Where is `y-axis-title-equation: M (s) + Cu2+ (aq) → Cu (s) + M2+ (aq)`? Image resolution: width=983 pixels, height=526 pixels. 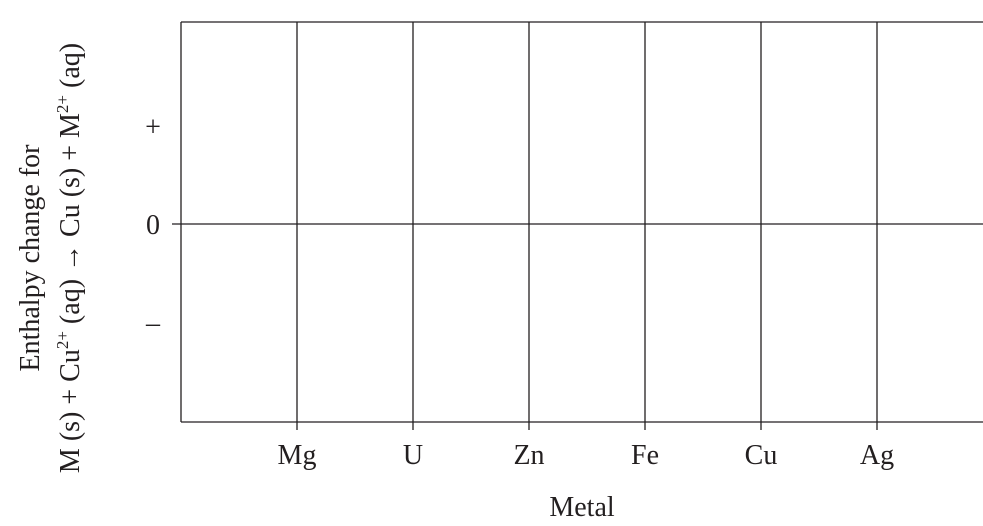 y-axis-title-equation: M (s) + Cu2+ (aq) → Cu (s) + M2+ (aq) is located at coordinates (69, 258).